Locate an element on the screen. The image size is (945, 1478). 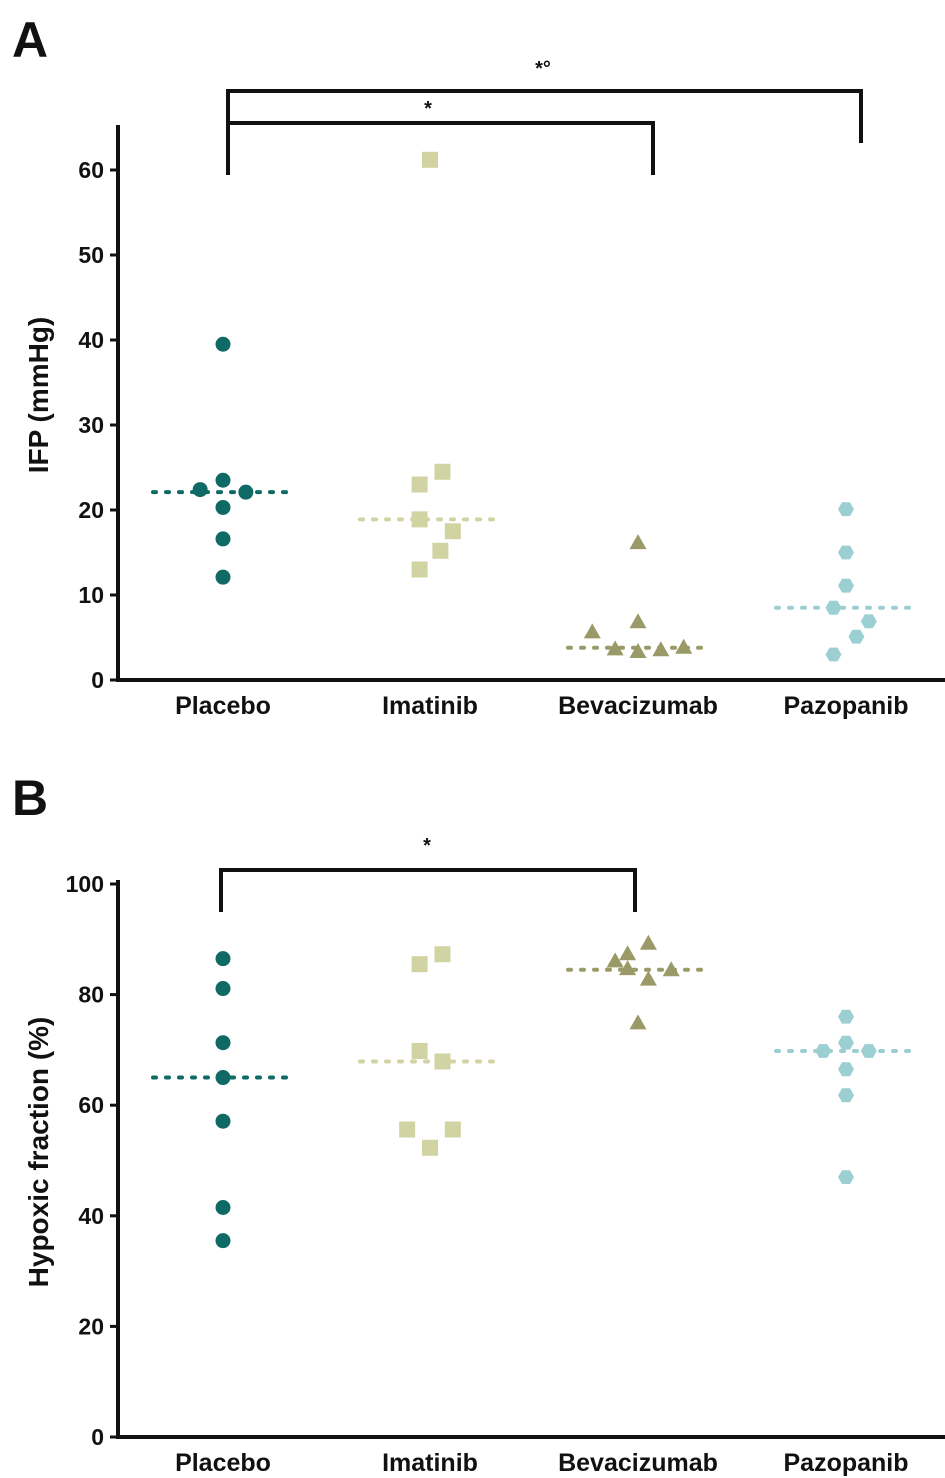
panel-b-category-label: Placebo is located at coordinates (223, 1463).